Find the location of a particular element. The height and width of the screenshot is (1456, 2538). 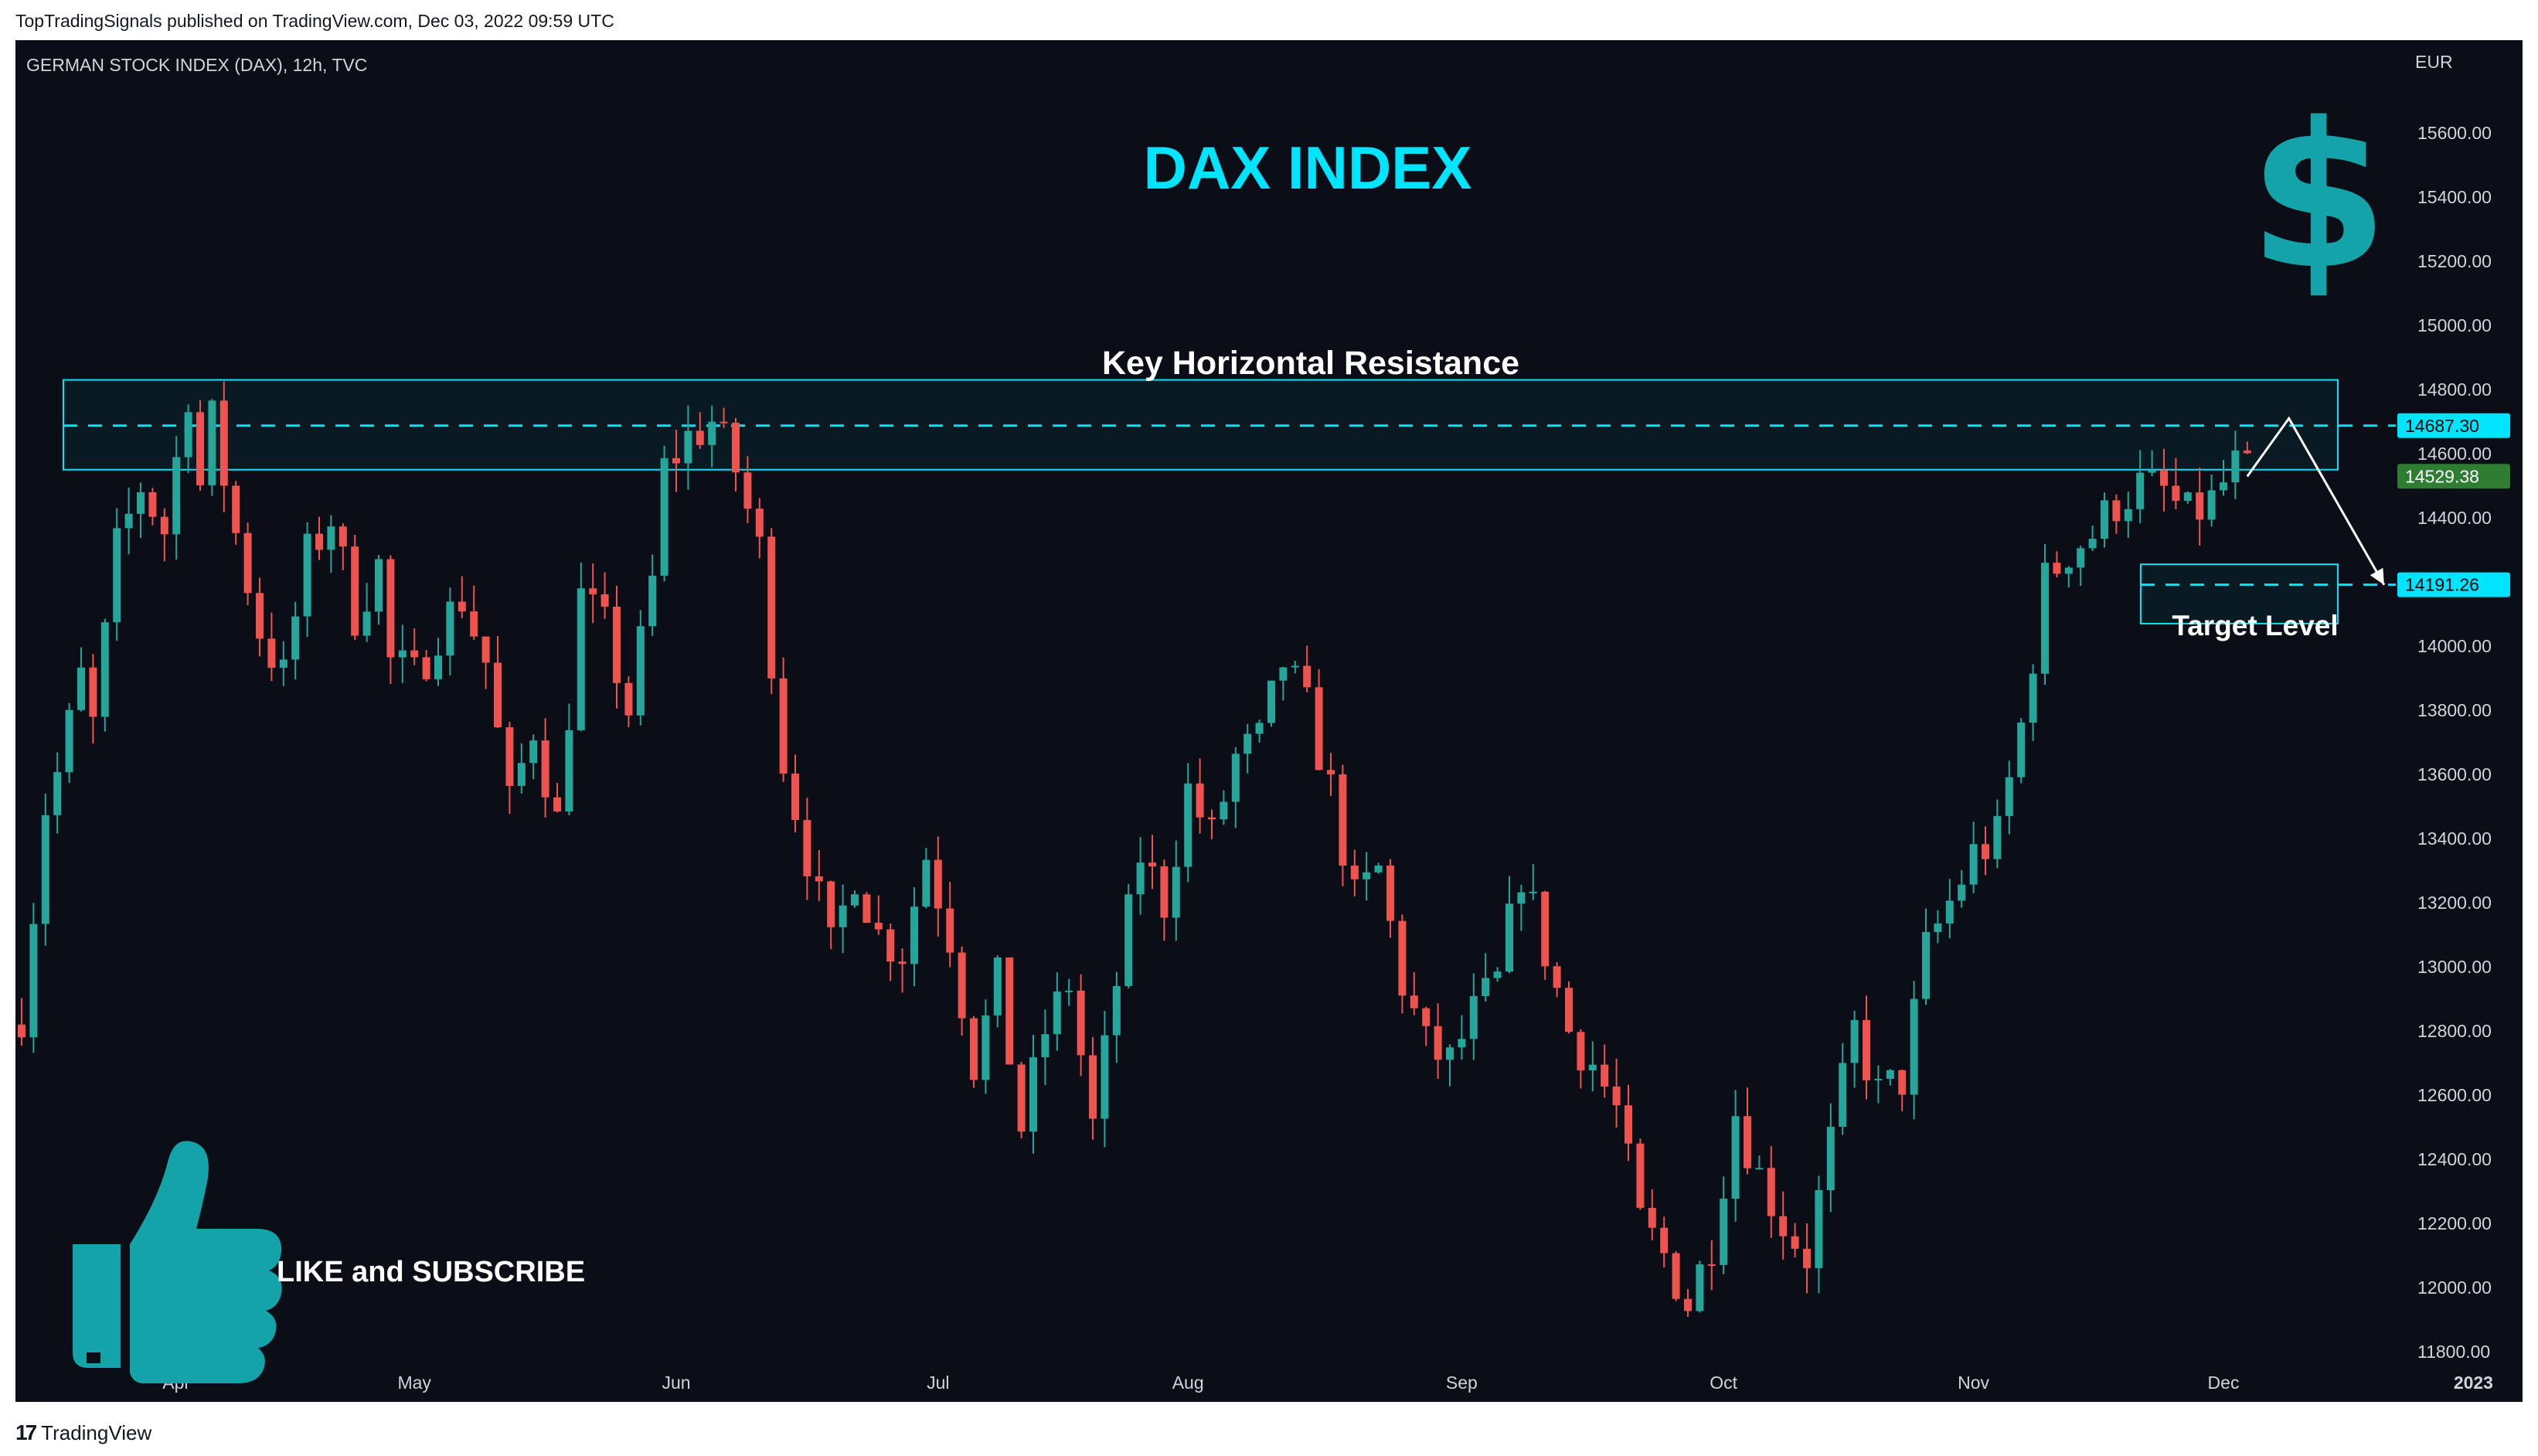

footer-brand: TradingView is located at coordinates (97, 1432).